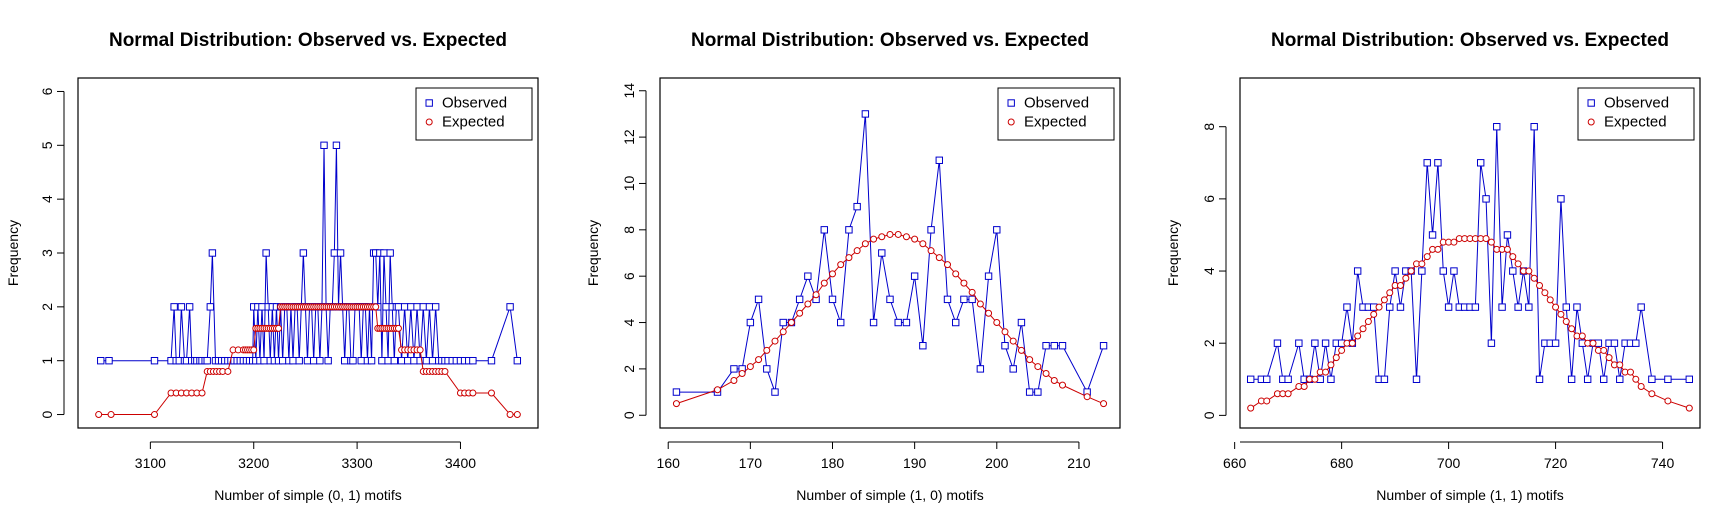 This screenshot has height=520, width=1725. What do you see at coordinates (890, 495) in the screenshot?
I see `x-axis-label: Number of simple (1, 0) motifs` at bounding box center [890, 495].